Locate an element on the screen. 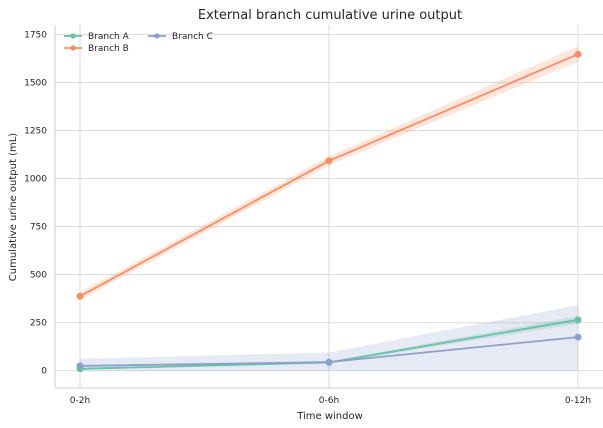 The height and width of the screenshot is (428, 603). y-tick-label: 0 is located at coordinates (44, 372).